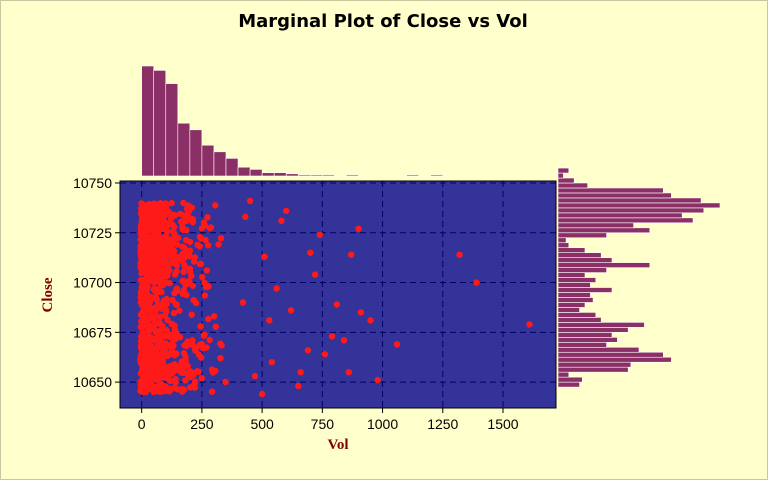 This screenshot has height=480, width=768. Describe the element at coordinates (48, 294) in the screenshot. I see `y-axis-label: Close` at that location.